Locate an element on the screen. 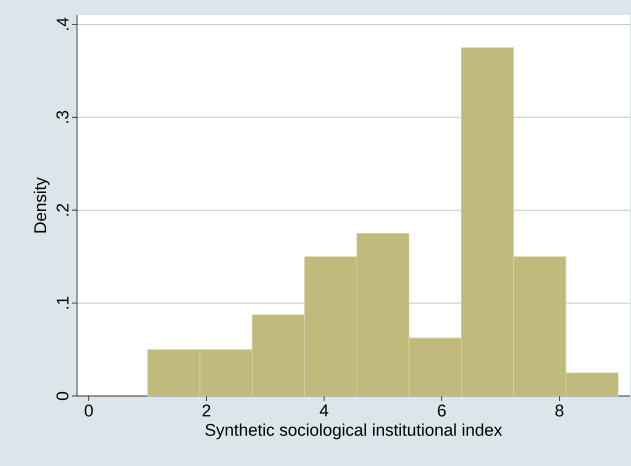 The height and width of the screenshot is (466, 631). x-tick-label: 4 is located at coordinates (324, 410).